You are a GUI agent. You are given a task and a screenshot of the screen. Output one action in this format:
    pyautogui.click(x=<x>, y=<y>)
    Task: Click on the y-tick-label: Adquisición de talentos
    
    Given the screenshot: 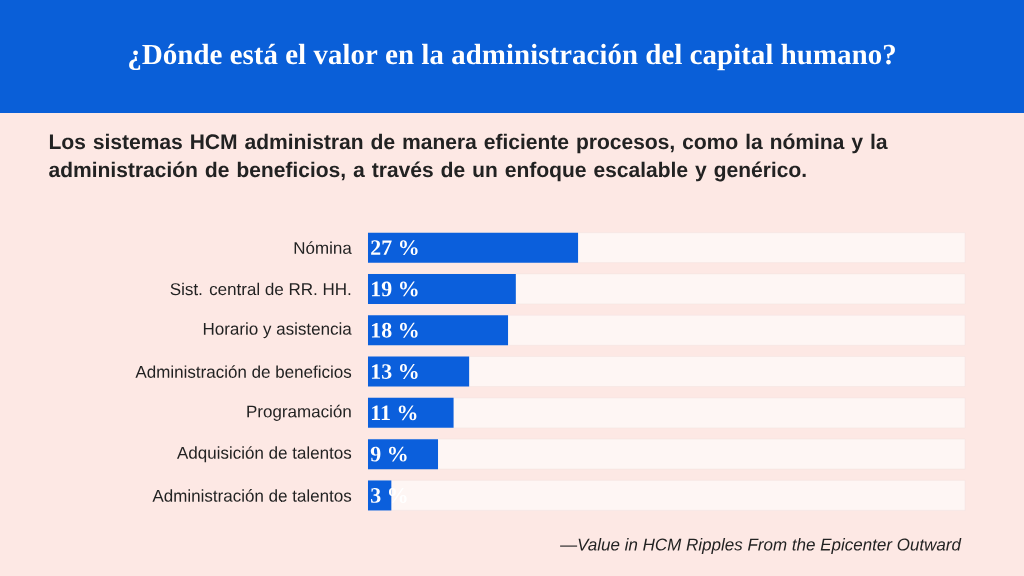 What is the action you would take?
    pyautogui.click(x=264, y=454)
    